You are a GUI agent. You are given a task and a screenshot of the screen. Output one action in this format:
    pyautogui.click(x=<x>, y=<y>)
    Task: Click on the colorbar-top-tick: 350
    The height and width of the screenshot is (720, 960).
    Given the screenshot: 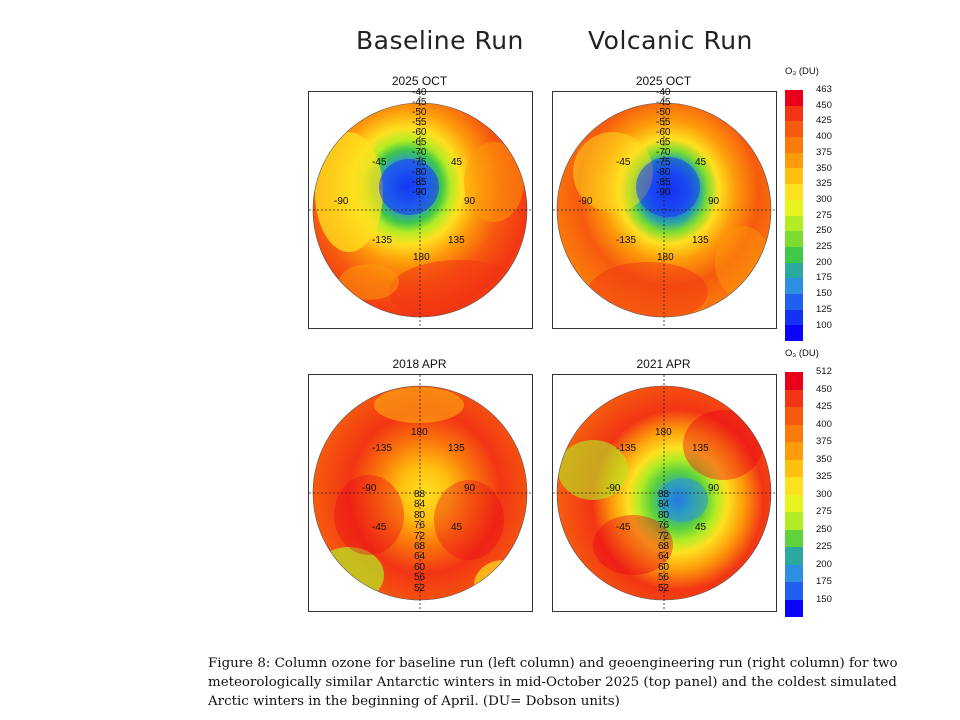 What is the action you would take?
    pyautogui.click(x=824, y=168)
    